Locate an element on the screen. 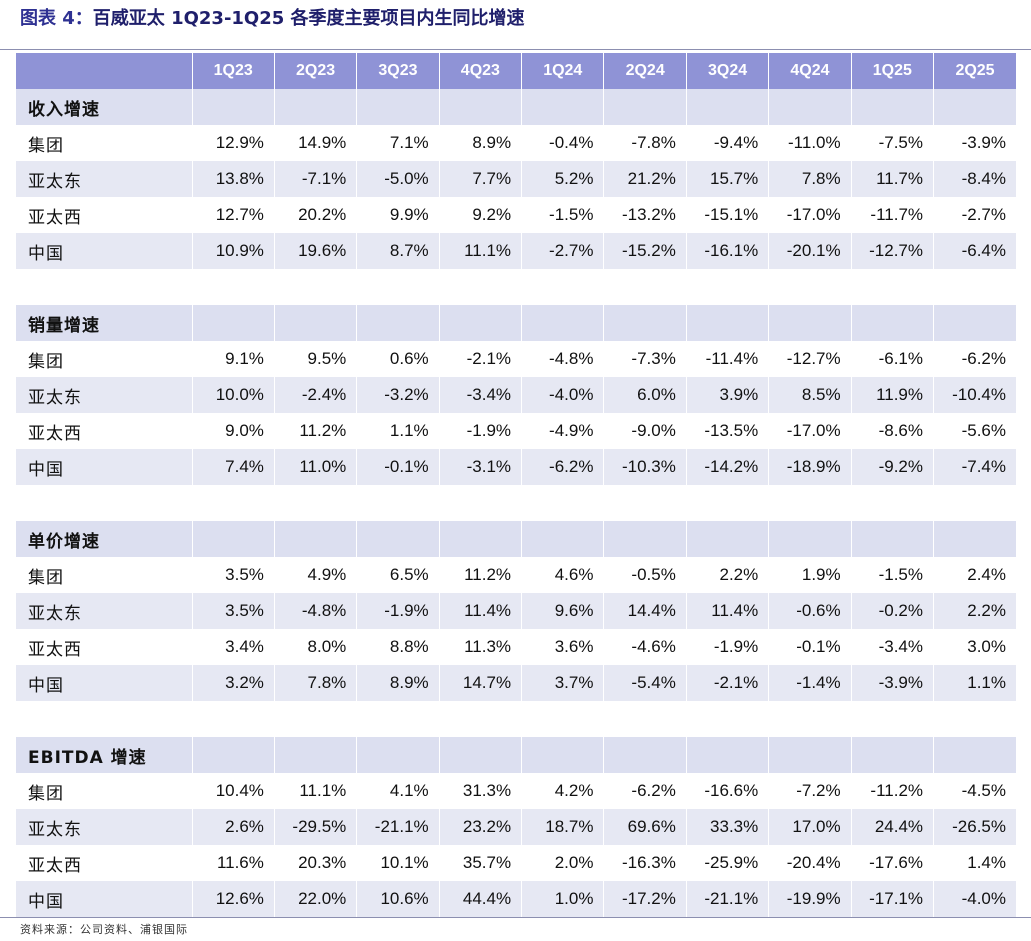  value-cell: 11.2% is located at coordinates (480, 575).